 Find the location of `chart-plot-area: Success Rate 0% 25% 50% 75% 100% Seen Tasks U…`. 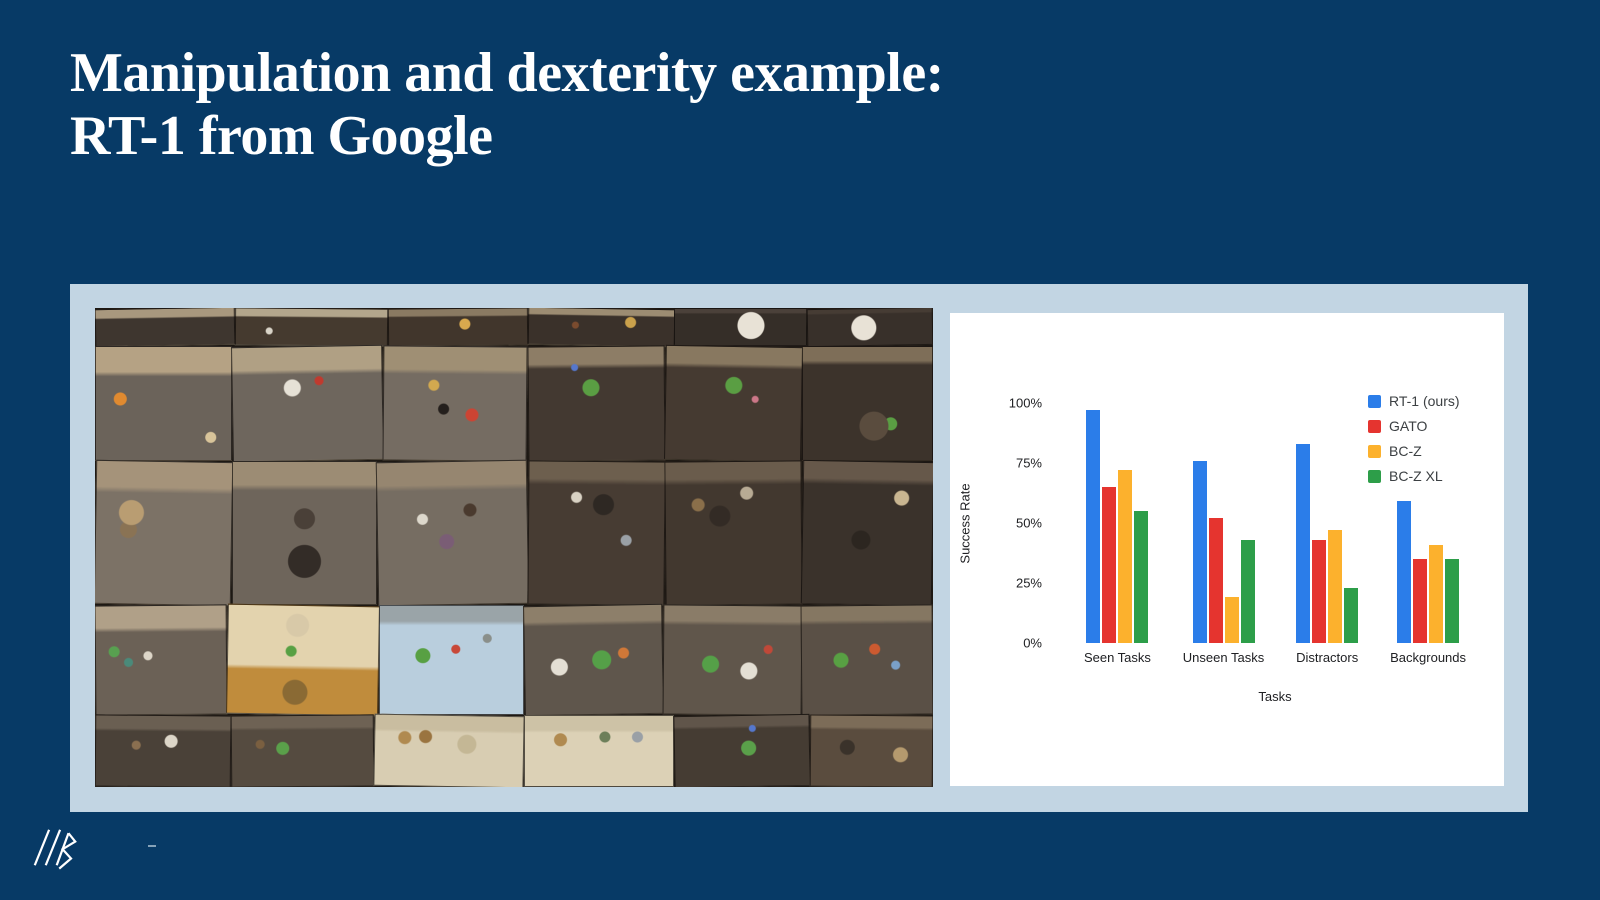

chart-plot-area: Success Rate 0% 25% 50% 75% 100% Seen Tasks U… is located at coordinates (1227, 550).